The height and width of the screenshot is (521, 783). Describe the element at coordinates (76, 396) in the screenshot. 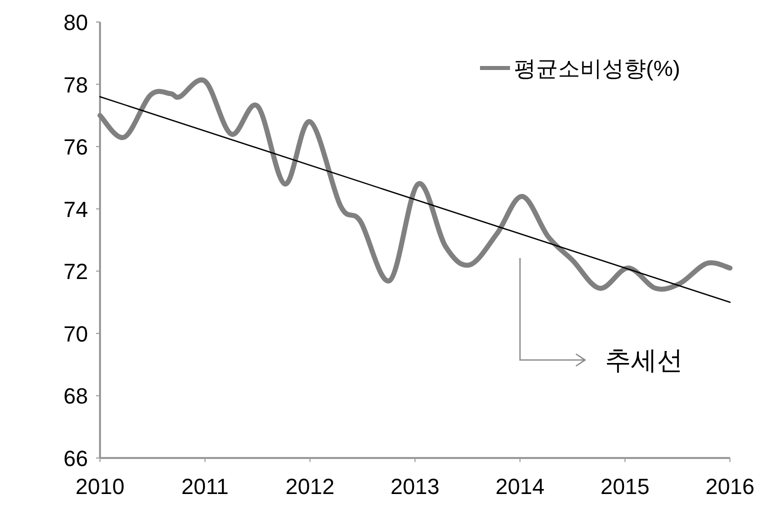

I see `y-tick-label: 68` at that location.